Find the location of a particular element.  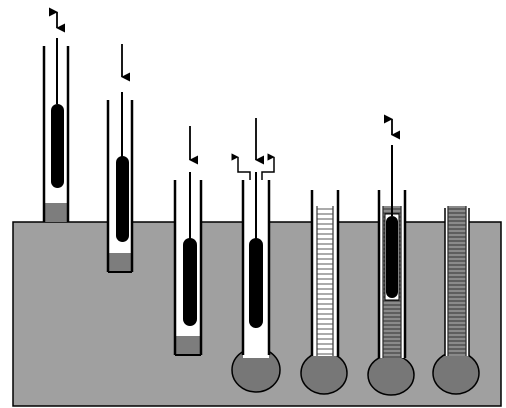

stage-2-plug is located at coordinates (120, 262).